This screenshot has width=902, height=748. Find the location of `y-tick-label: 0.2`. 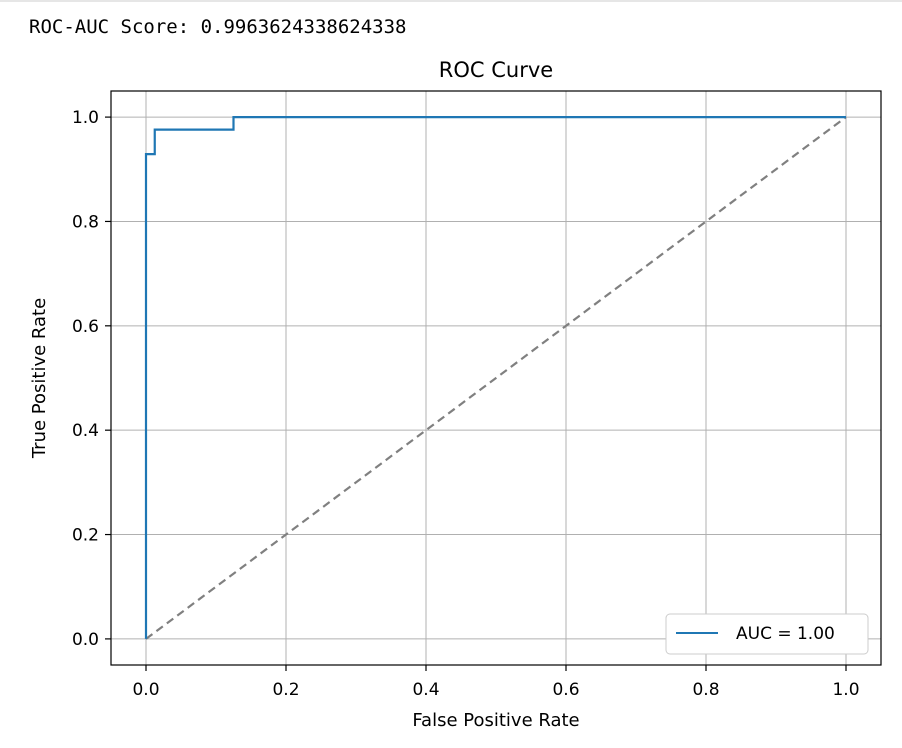

y-tick-label: 0.2 is located at coordinates (85, 536).